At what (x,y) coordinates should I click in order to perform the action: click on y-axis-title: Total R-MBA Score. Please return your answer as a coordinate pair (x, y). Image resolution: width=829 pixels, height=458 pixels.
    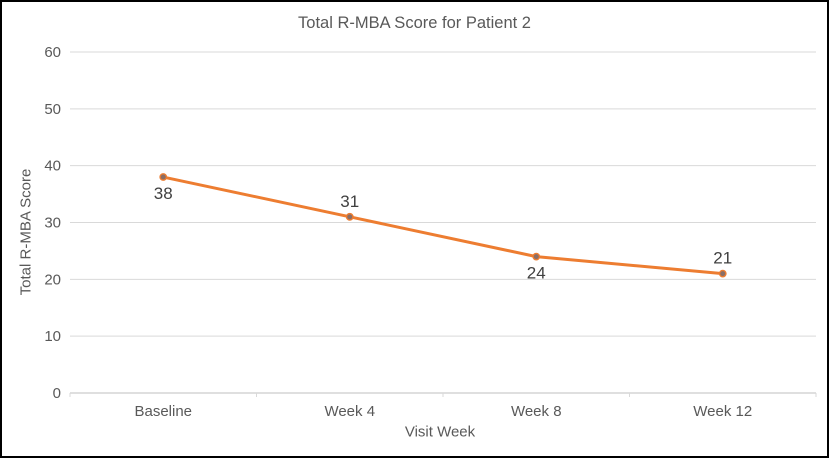
    Looking at the image, I should click on (26, 232).